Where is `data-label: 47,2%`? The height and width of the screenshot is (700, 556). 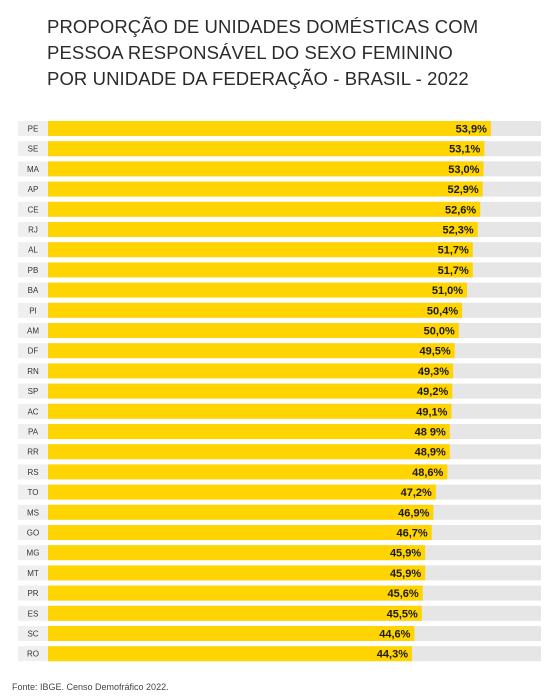 data-label: 47,2% is located at coordinates (416, 493).